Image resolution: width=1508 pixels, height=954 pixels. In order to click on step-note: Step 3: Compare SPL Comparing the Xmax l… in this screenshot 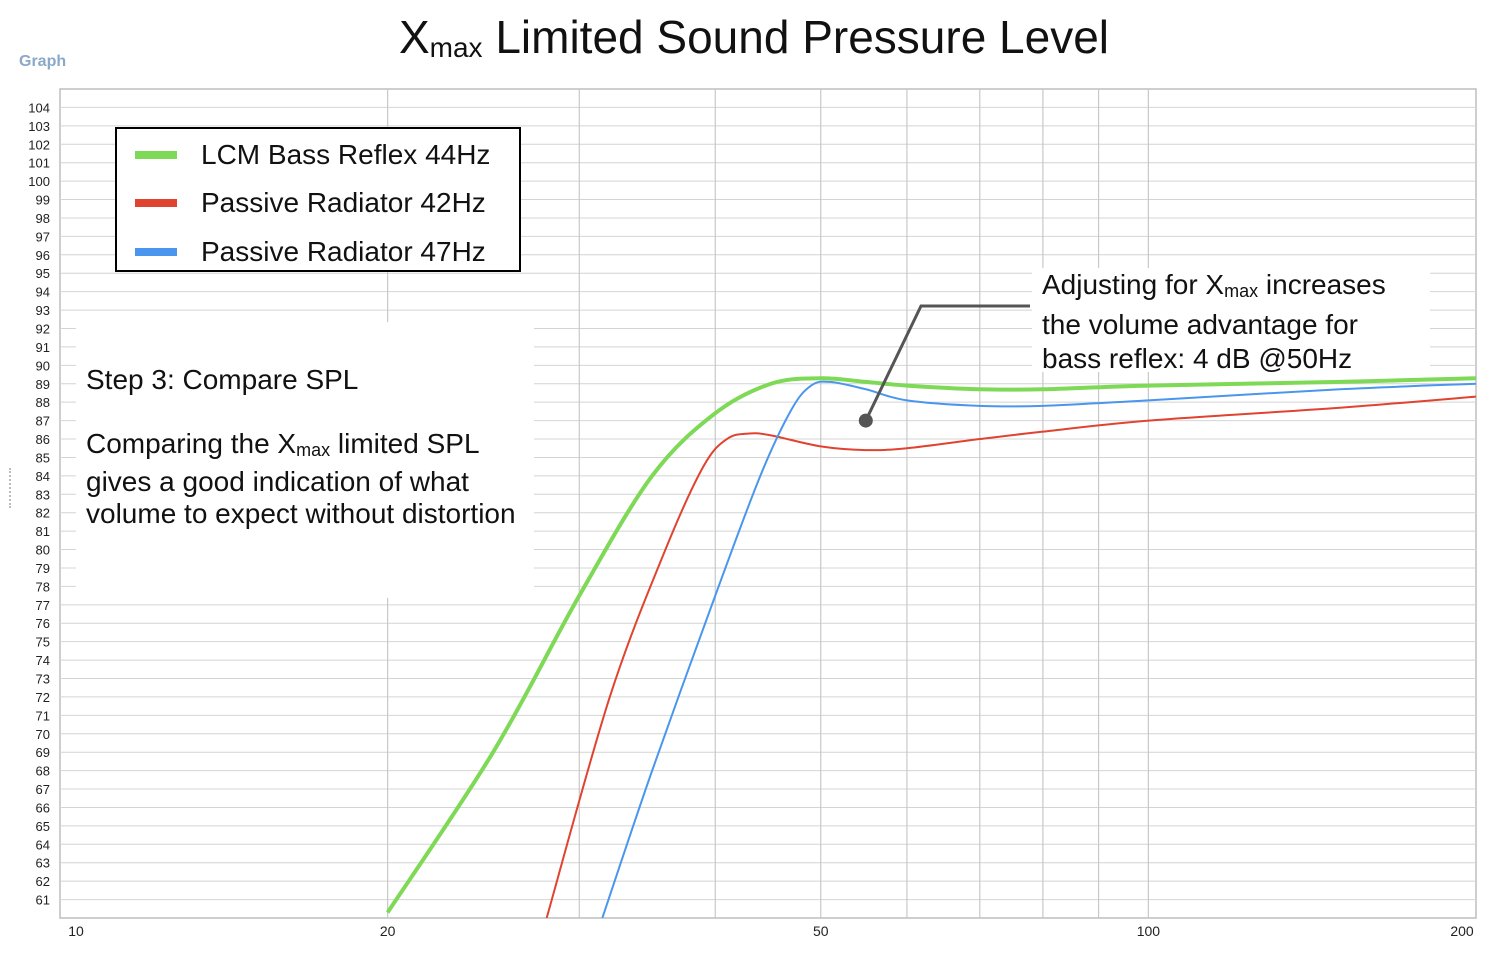, I will do `click(305, 460)`.